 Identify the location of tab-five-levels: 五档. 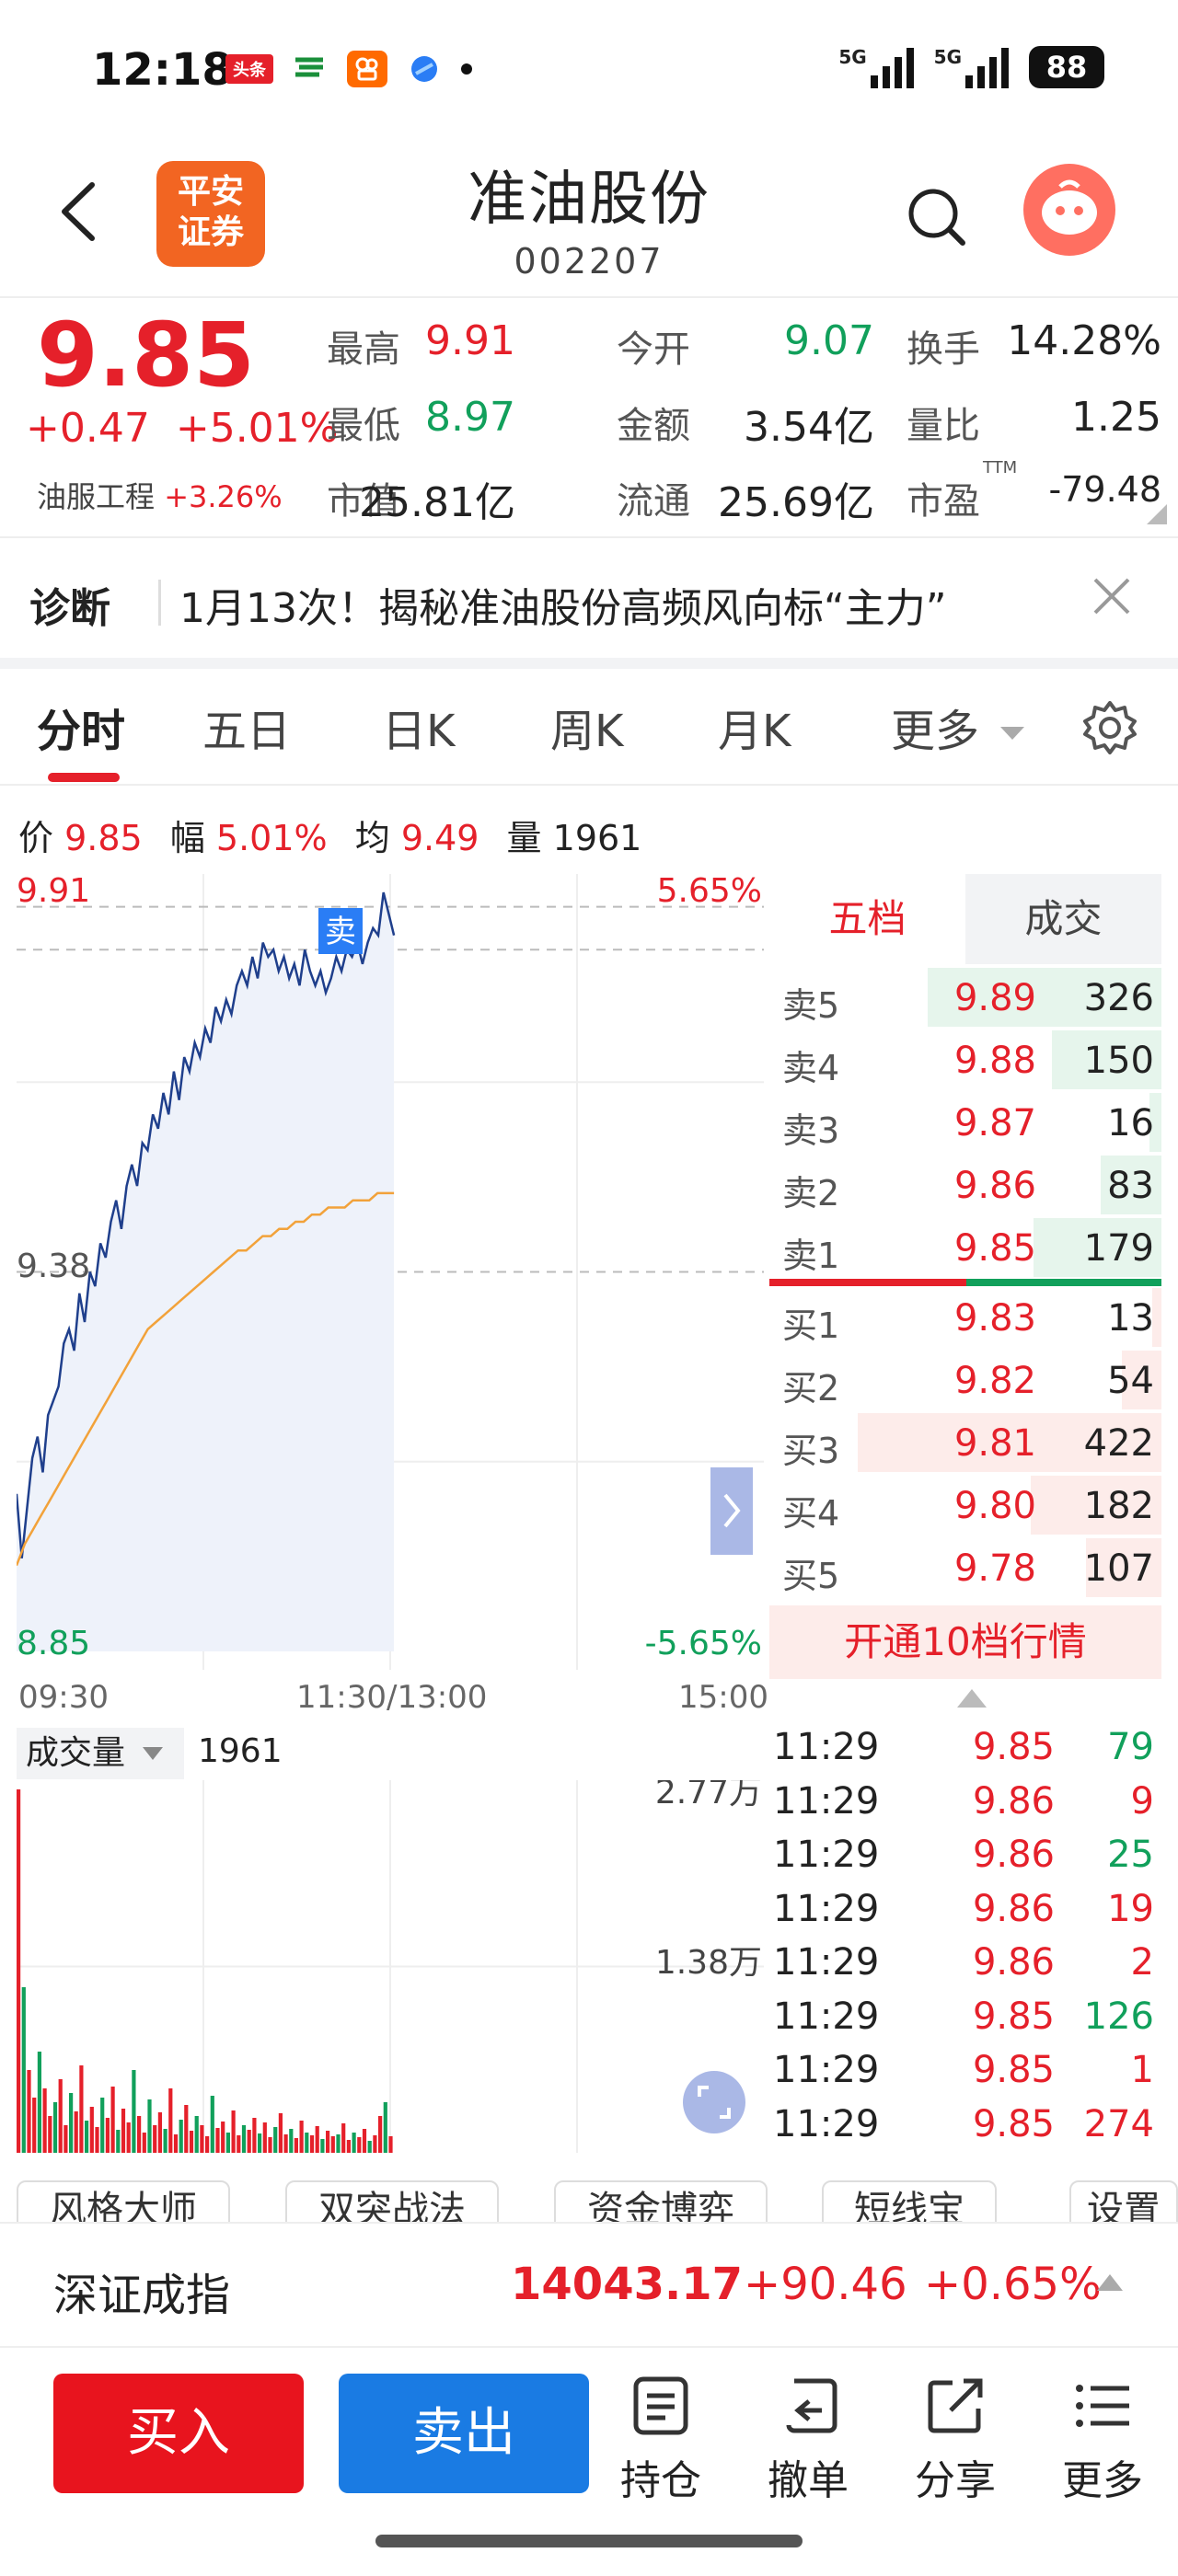
(867, 919).